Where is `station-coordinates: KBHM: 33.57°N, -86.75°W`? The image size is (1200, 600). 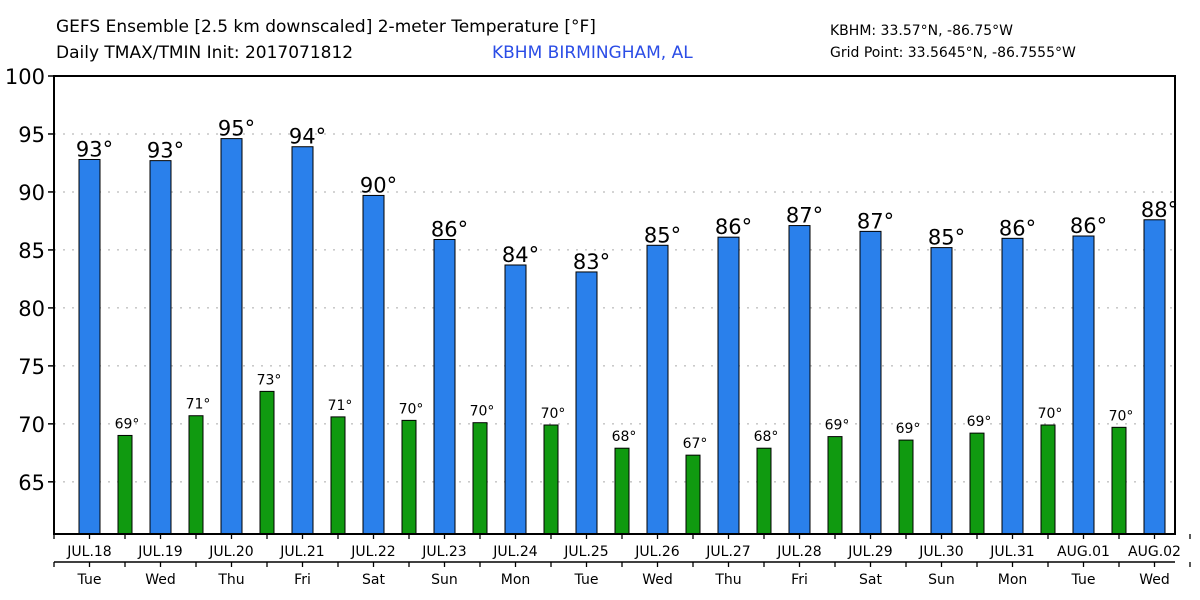 station-coordinates: KBHM: 33.57°N, -86.75°W is located at coordinates (921, 31).